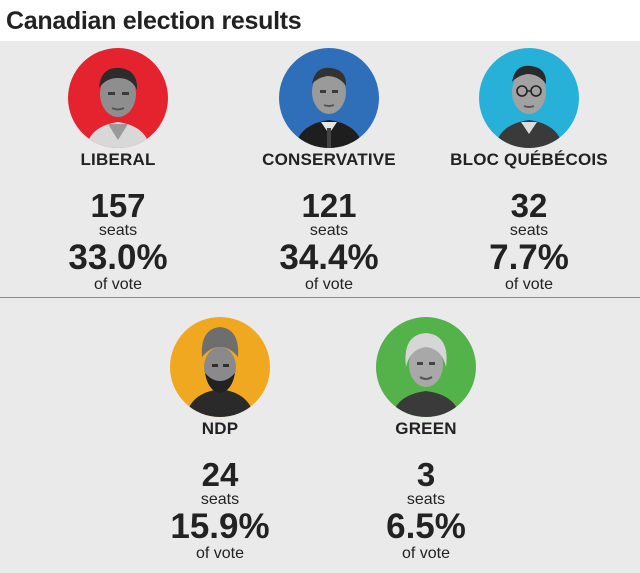 The height and width of the screenshot is (573, 640). I want to click on bloc-leader-photo, so click(529, 98).